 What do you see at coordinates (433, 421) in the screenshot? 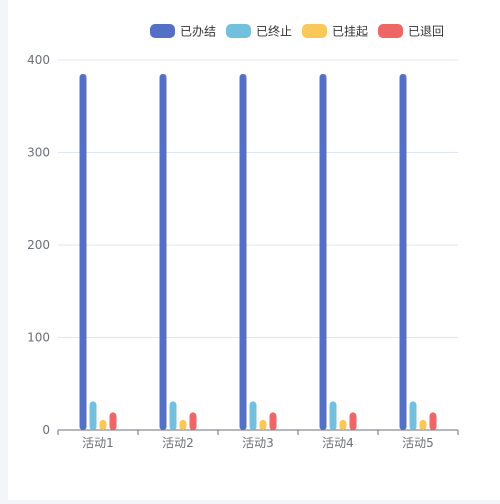
I see `bar-已退回-活动5` at bounding box center [433, 421].